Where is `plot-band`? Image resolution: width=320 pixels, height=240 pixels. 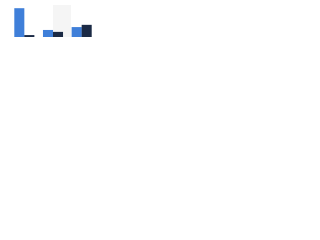 plot-band is located at coordinates (62, 21).